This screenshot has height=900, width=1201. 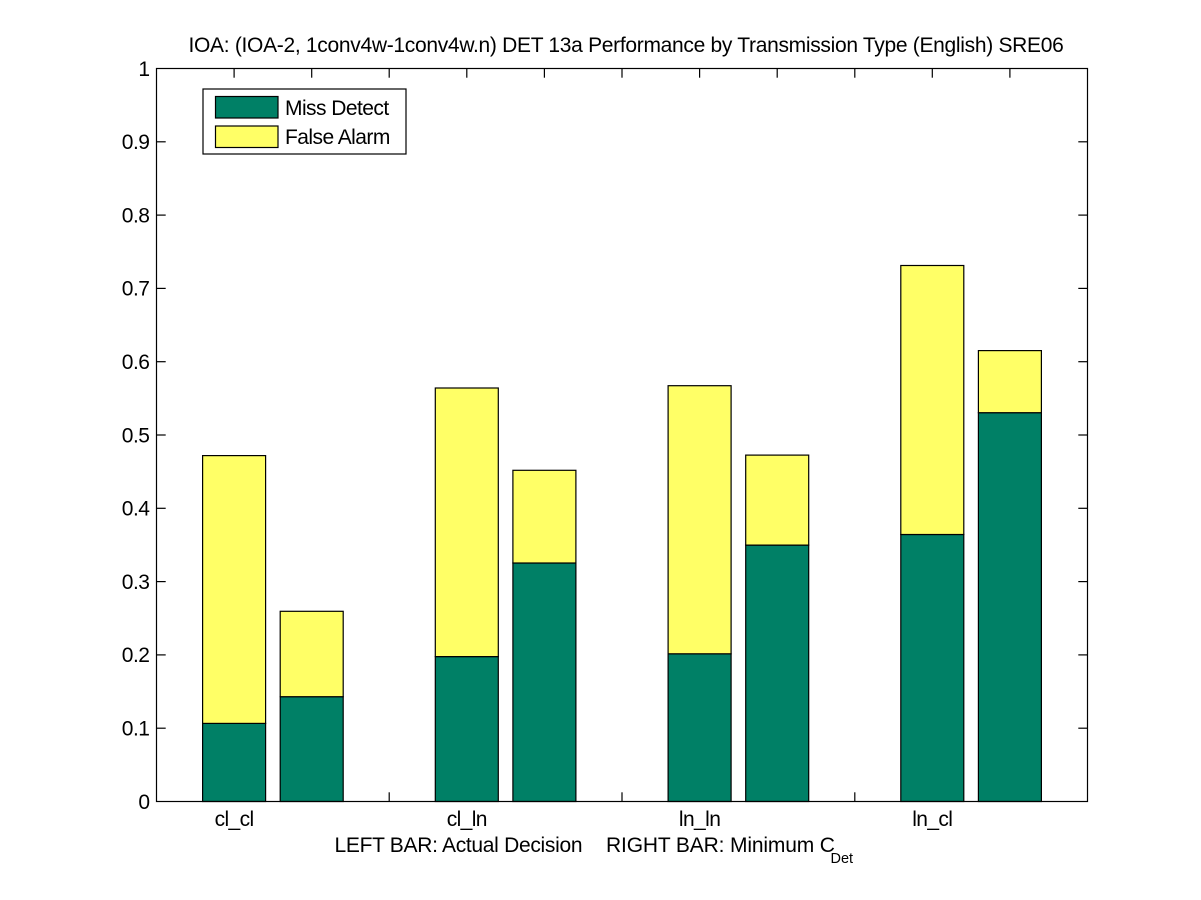 What do you see at coordinates (467, 819) in the screenshot?
I see `svg-text: cl_ln` at bounding box center [467, 819].